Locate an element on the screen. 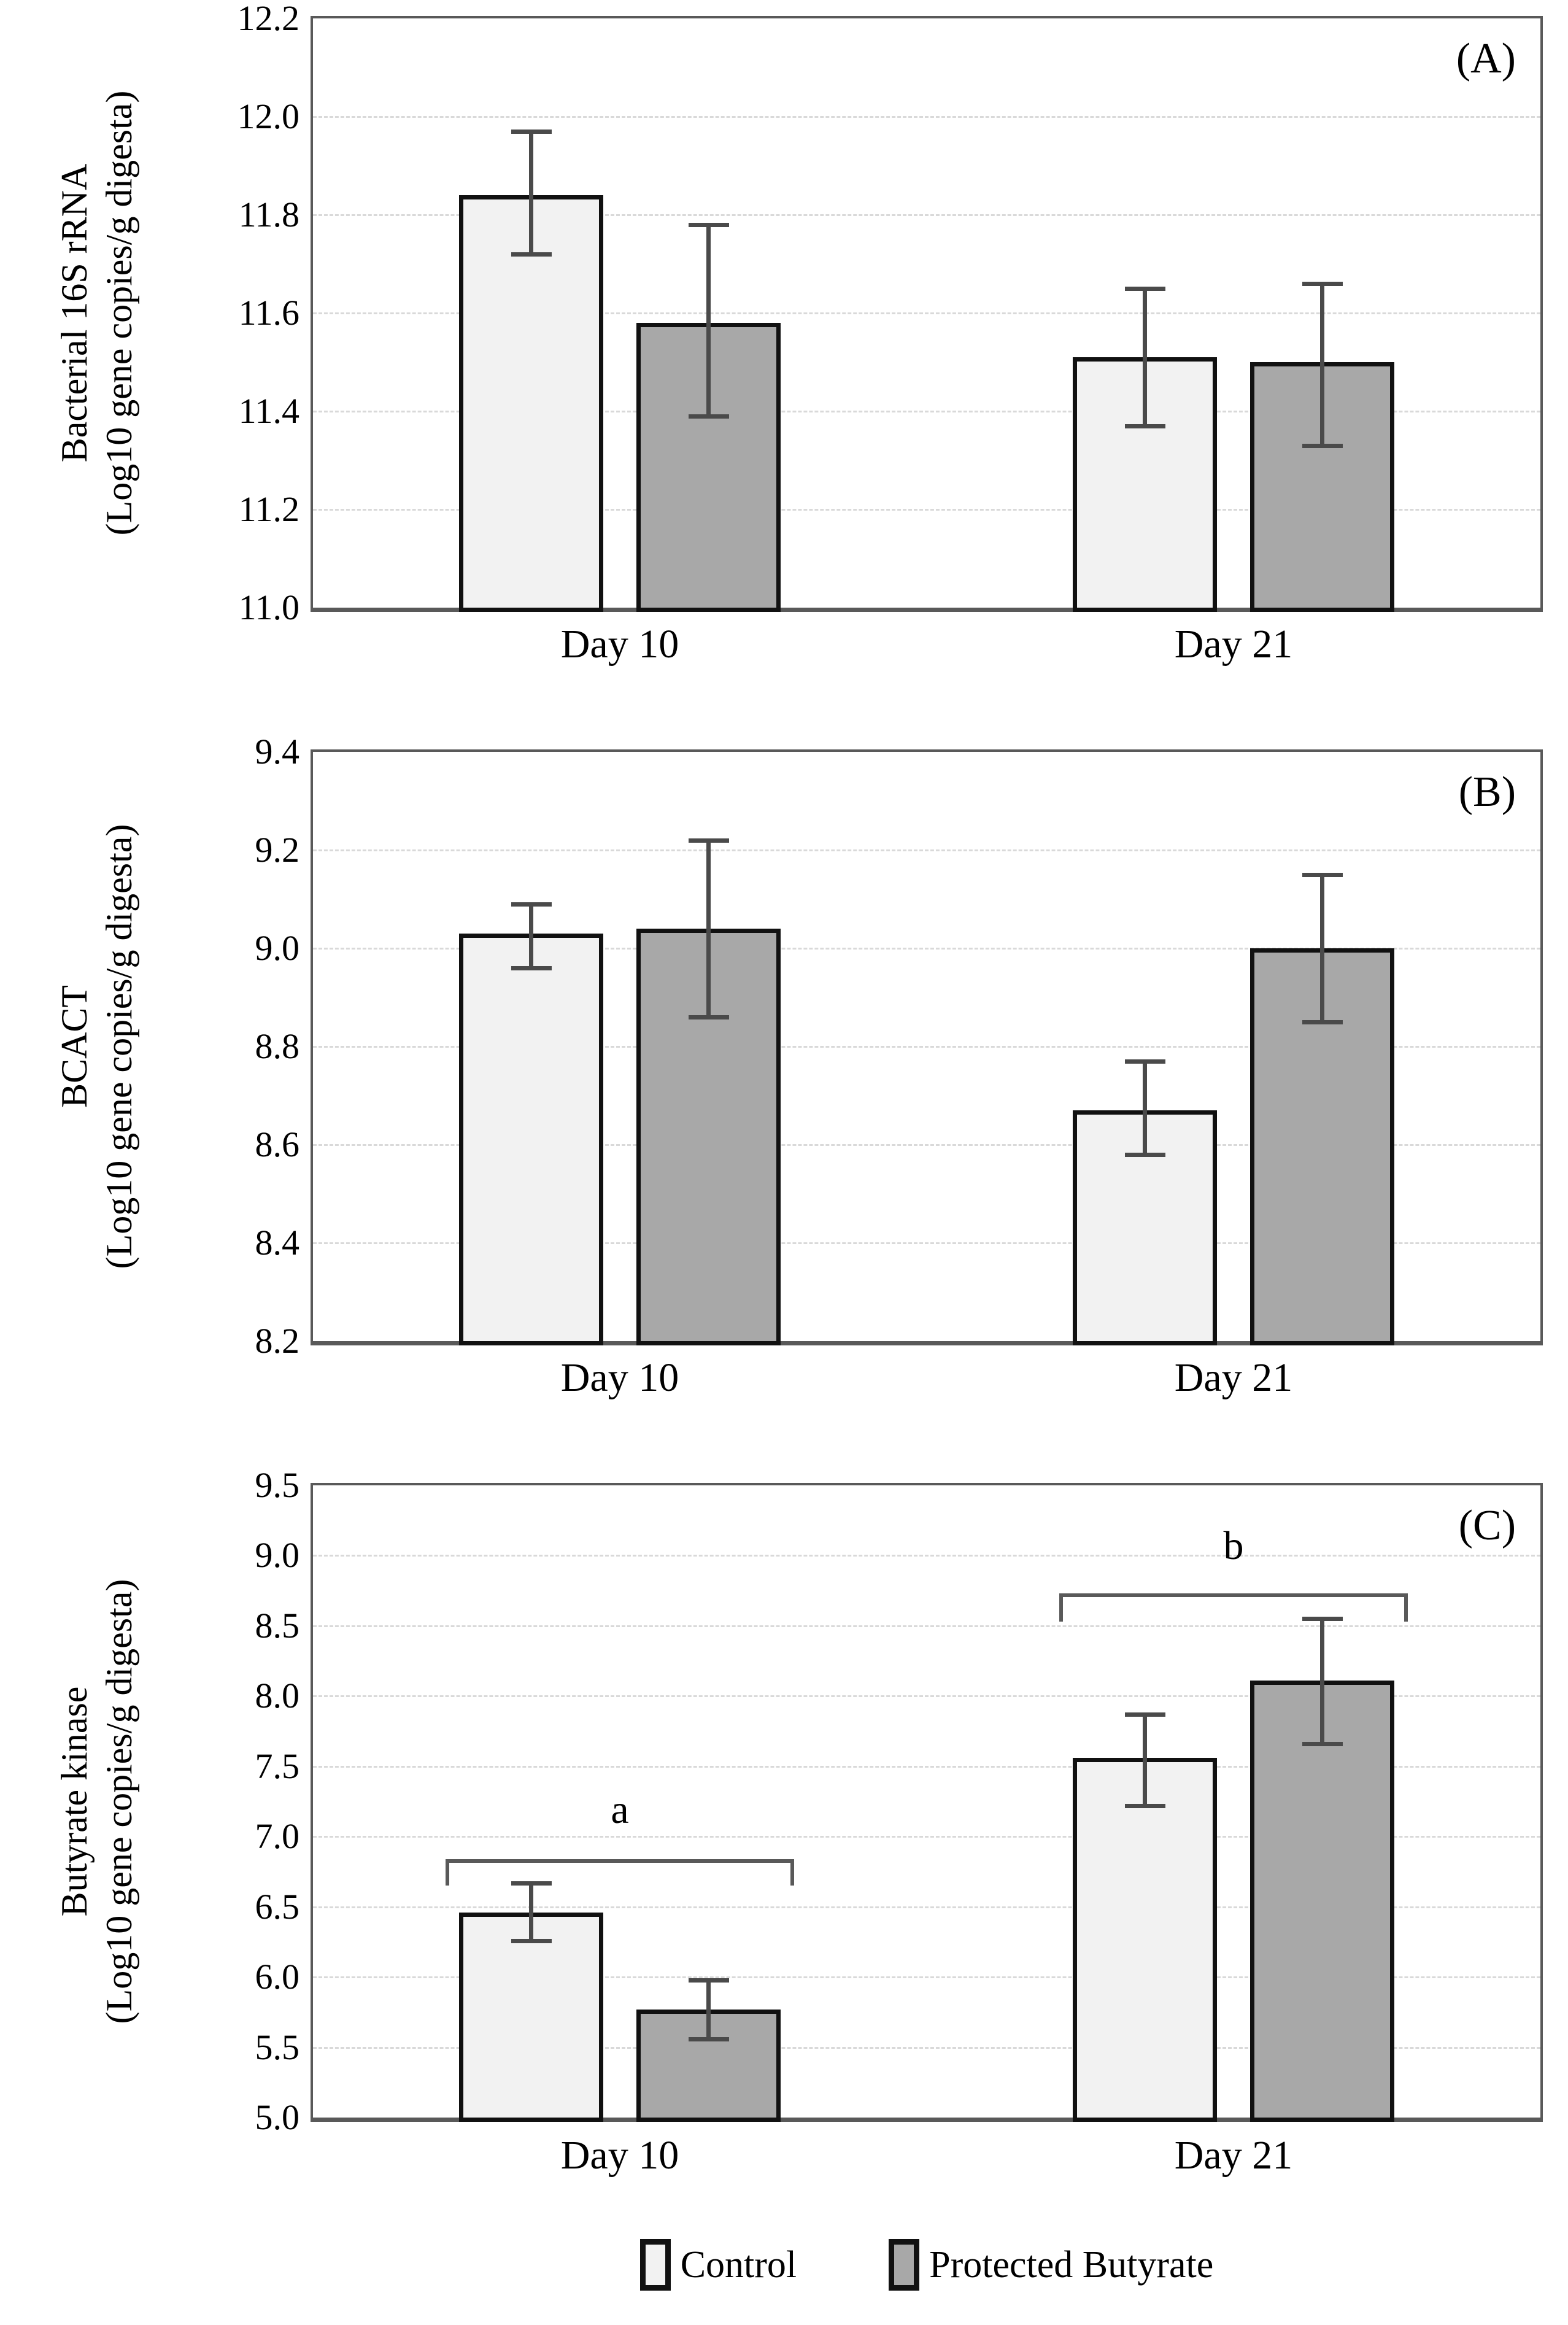 This screenshot has height=2325, width=1568. panel-letter-c: (C) is located at coordinates (1487, 1526).